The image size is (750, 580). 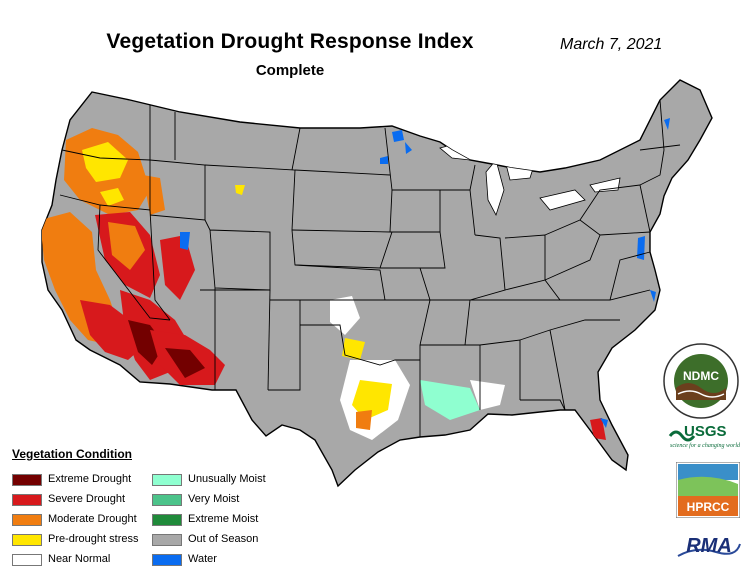 I want to click on legend-item: Severe Drought, so click(x=82, y=500).